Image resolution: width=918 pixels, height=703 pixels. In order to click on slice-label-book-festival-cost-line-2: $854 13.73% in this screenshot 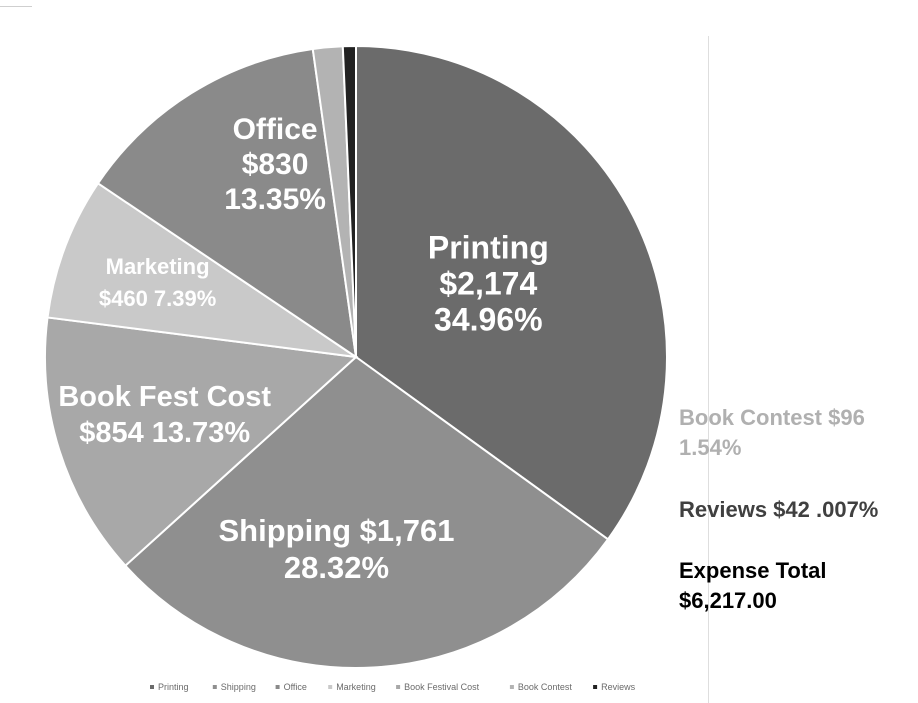, I will do `click(164, 433)`.